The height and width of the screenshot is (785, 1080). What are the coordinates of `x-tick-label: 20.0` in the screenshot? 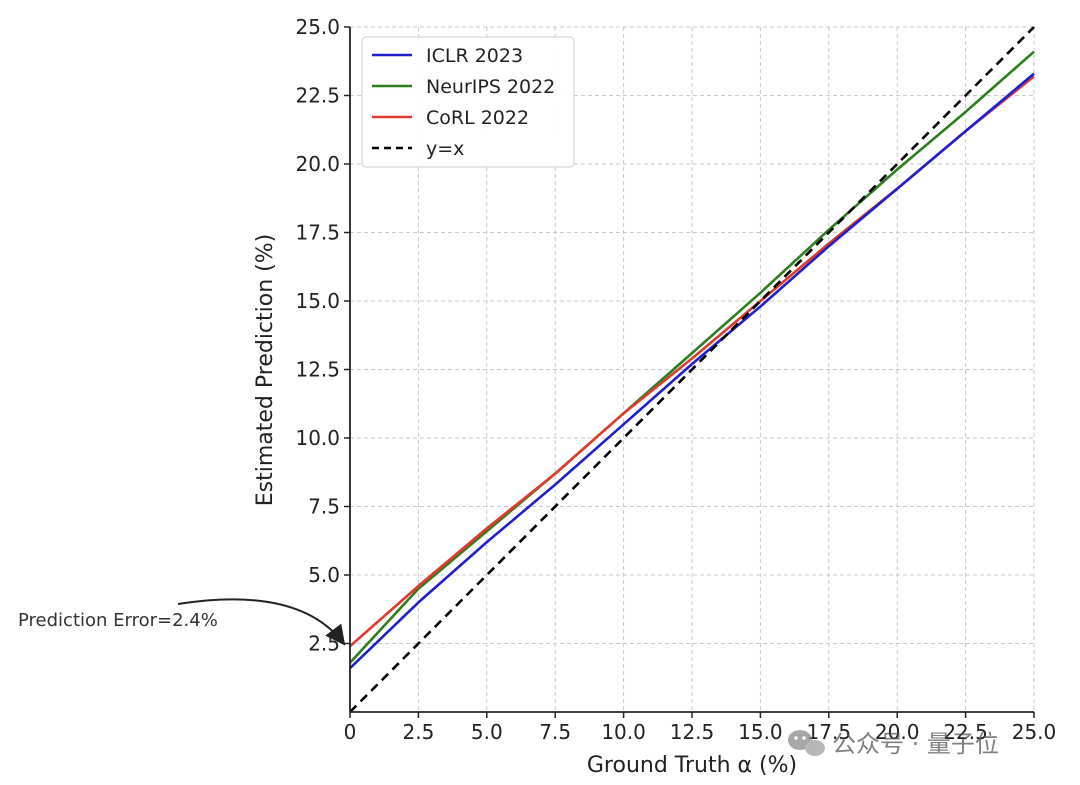 It's located at (897, 732).